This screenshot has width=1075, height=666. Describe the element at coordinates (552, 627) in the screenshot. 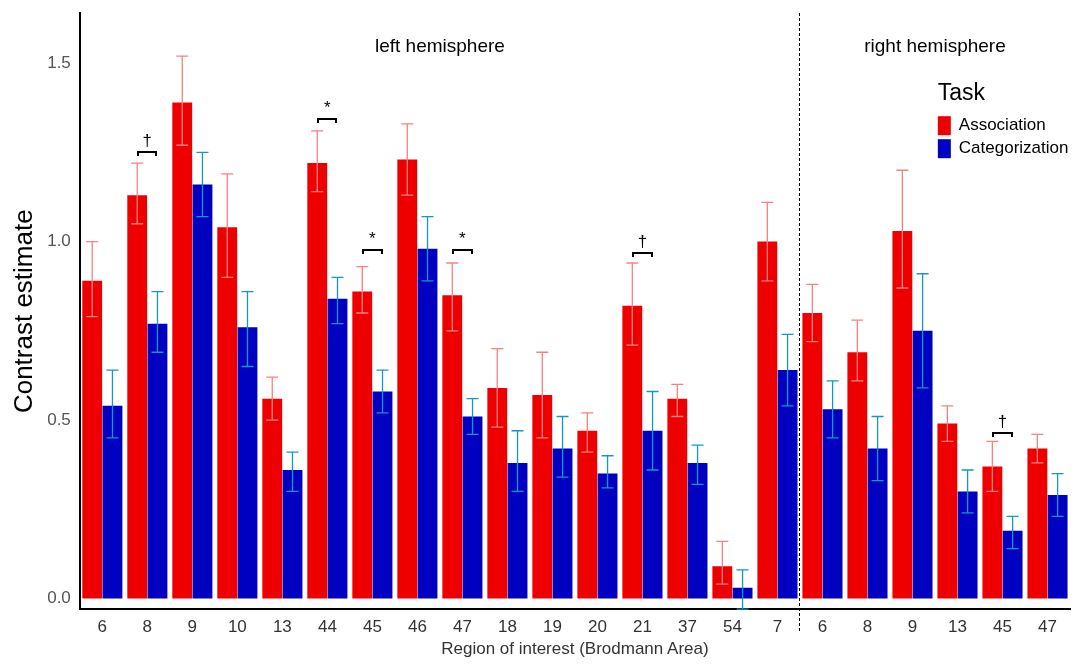

I see `x-tick-label: 19` at that location.